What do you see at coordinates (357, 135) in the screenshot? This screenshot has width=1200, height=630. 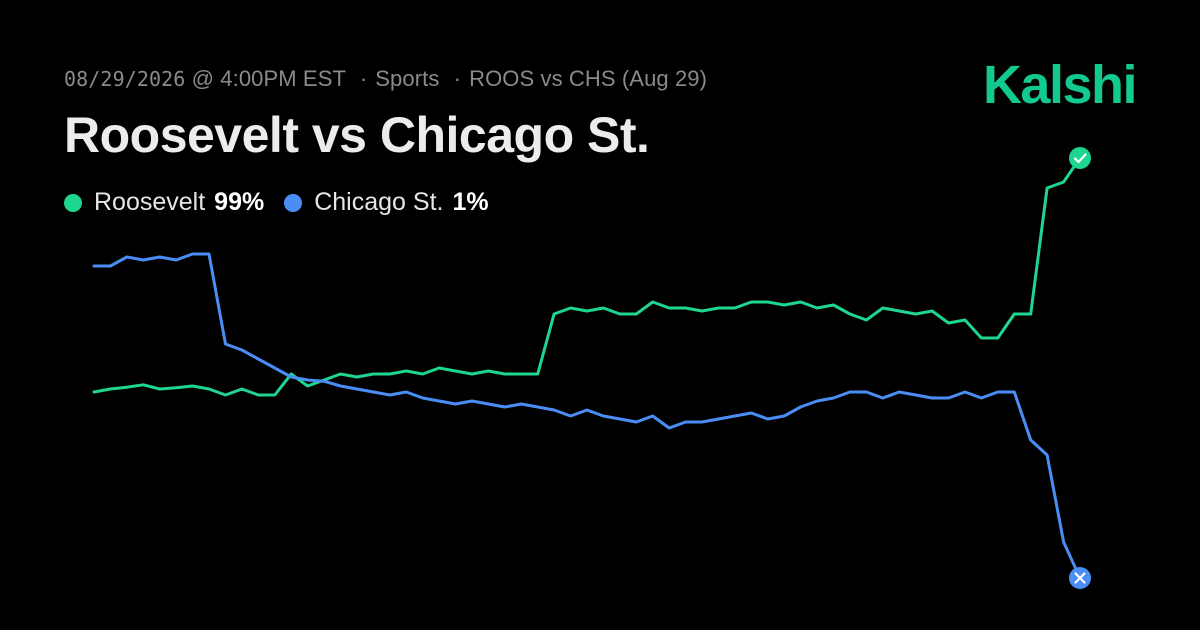 I see `page-title: Roosevelt vs Chicago St.` at bounding box center [357, 135].